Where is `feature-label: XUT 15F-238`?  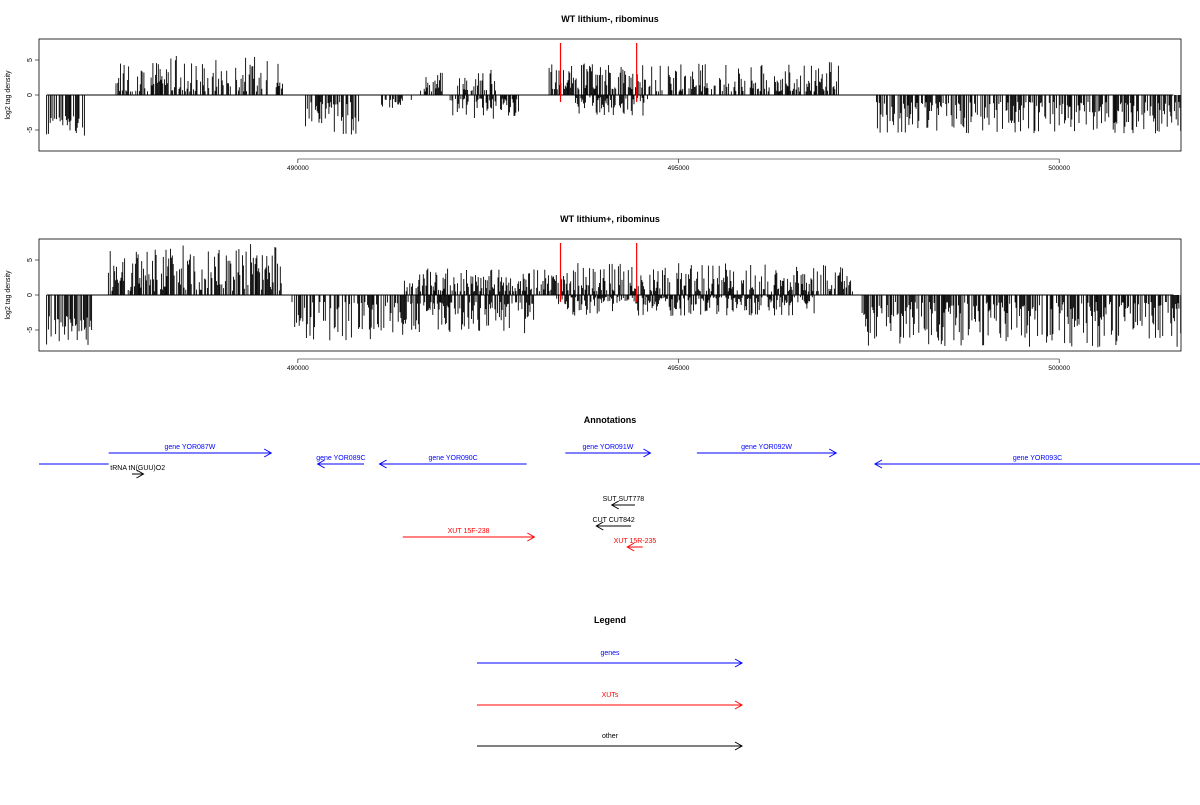
feature-label: XUT 15F-238 is located at coordinates (469, 531).